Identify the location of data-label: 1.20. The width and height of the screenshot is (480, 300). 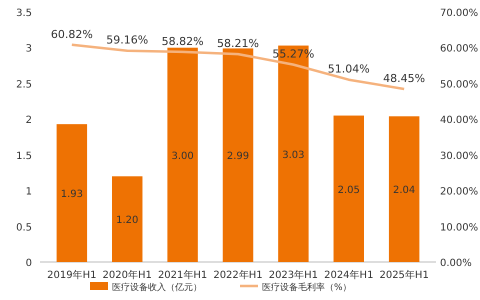
(127, 220).